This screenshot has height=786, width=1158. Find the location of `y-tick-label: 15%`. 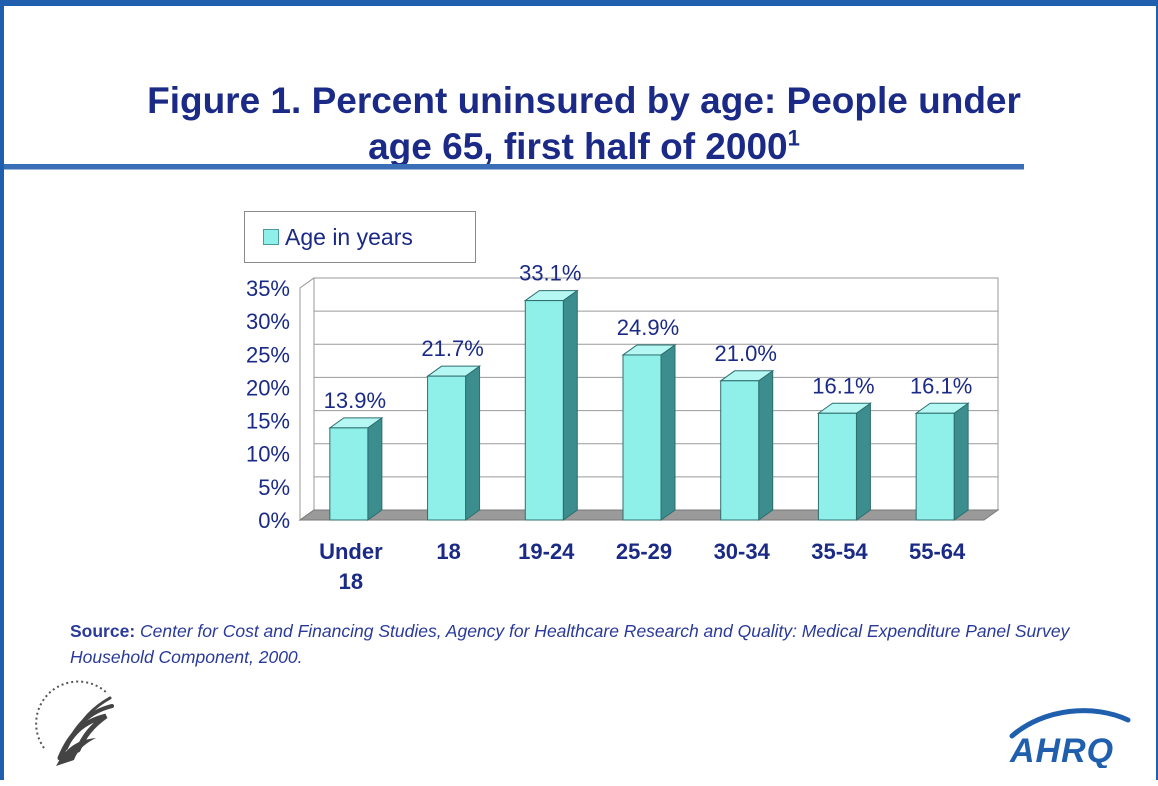

y-tick-label: 15% is located at coordinates (268, 421).